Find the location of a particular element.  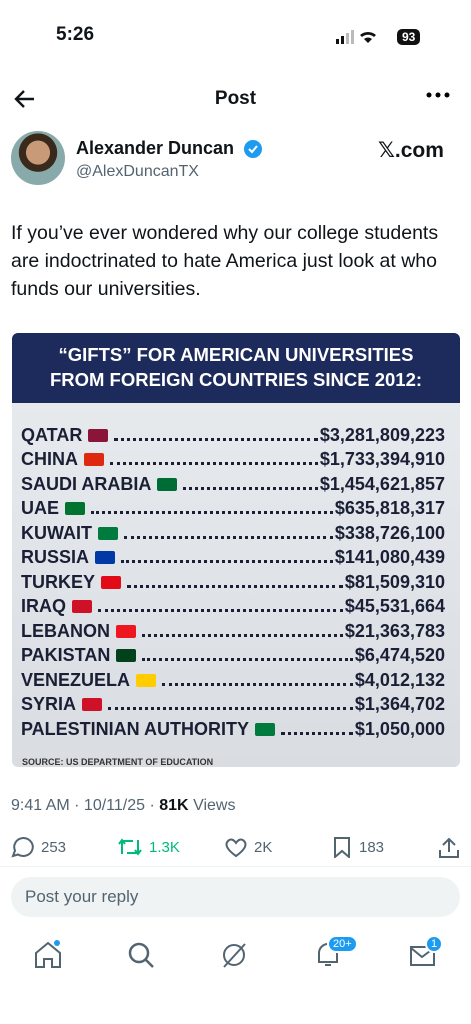

country-name: CHINA is located at coordinates (49, 459).